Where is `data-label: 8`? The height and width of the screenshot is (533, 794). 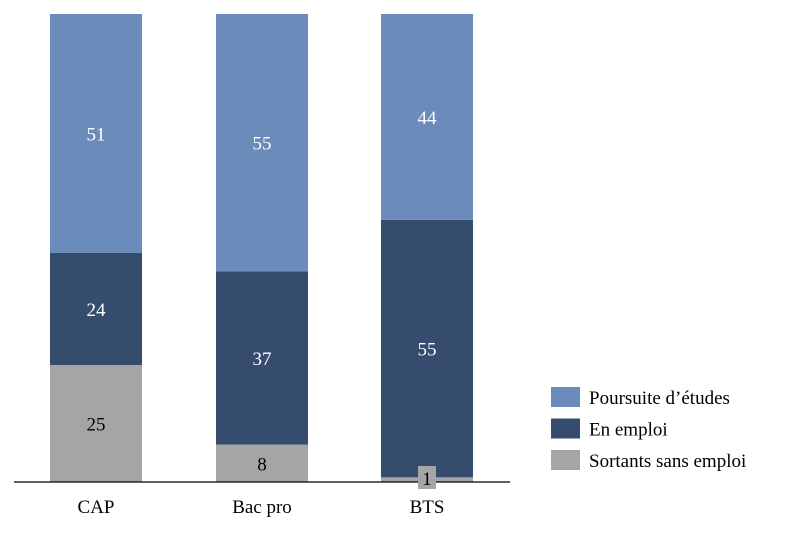 data-label: 8 is located at coordinates (262, 464).